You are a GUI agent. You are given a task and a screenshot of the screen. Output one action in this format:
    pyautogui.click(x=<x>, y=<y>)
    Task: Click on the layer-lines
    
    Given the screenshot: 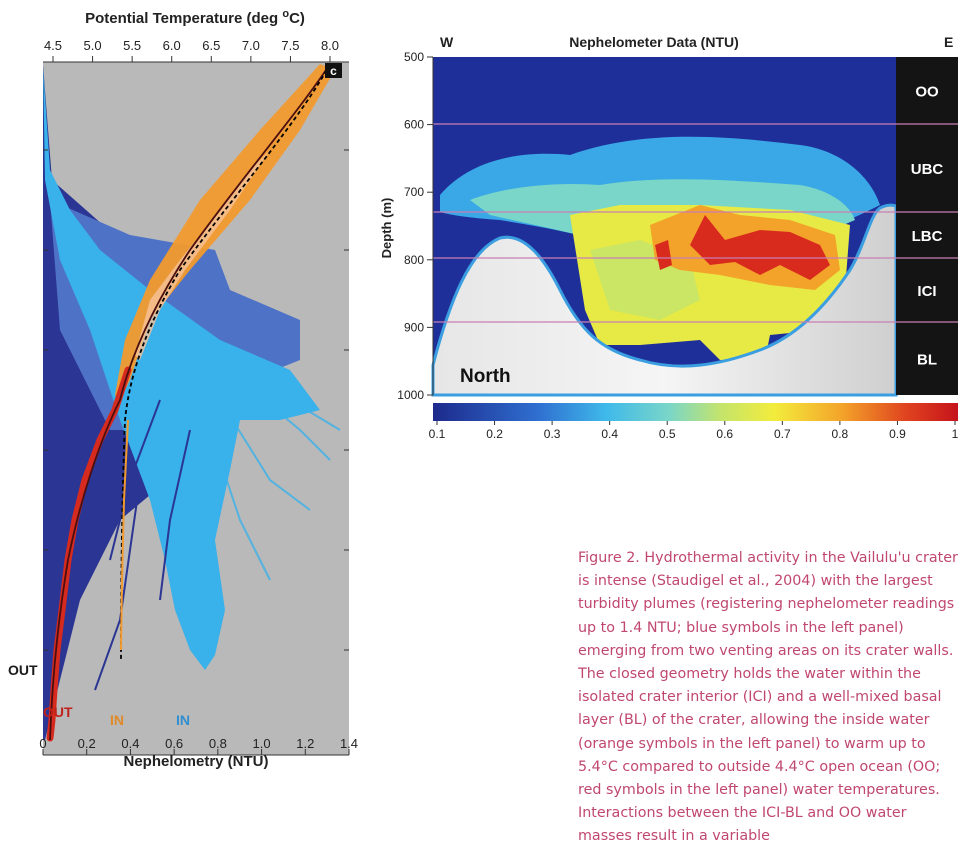 What is the action you would take?
    pyautogui.click(x=664, y=223)
    